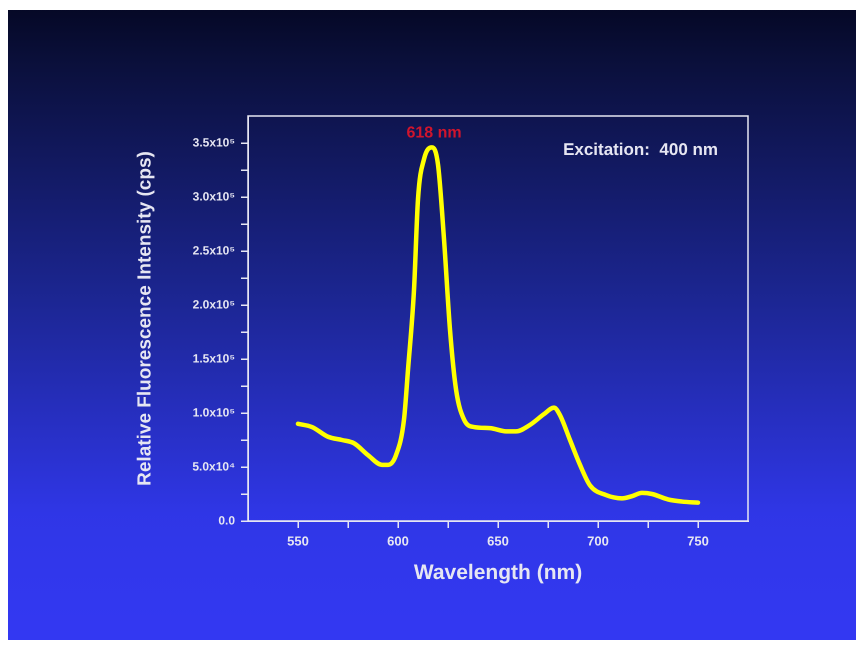 Image resolution: width=856 pixels, height=650 pixels. What do you see at coordinates (213, 142) in the screenshot?
I see `y-tick-label: 3.5x10⁵` at bounding box center [213, 142].